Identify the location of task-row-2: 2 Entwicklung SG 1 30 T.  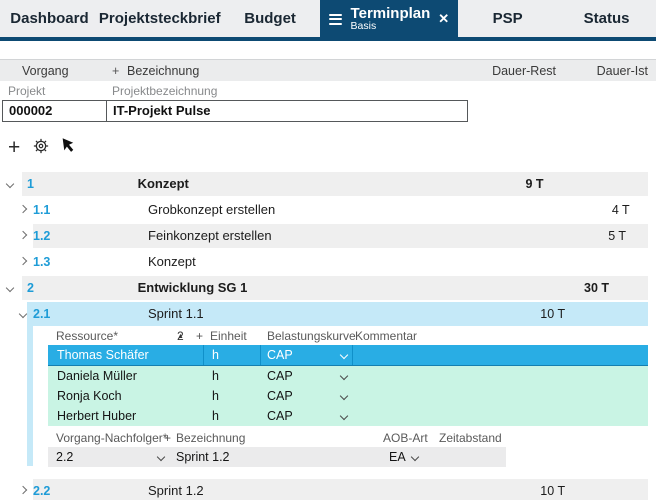
(328, 288).